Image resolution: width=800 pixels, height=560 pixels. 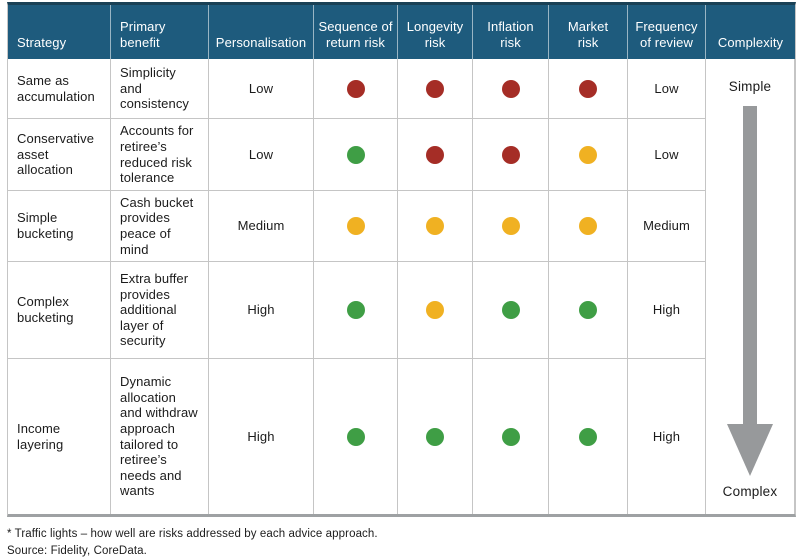 I want to click on complexity-arrow-shaft, so click(x=750, y=265).